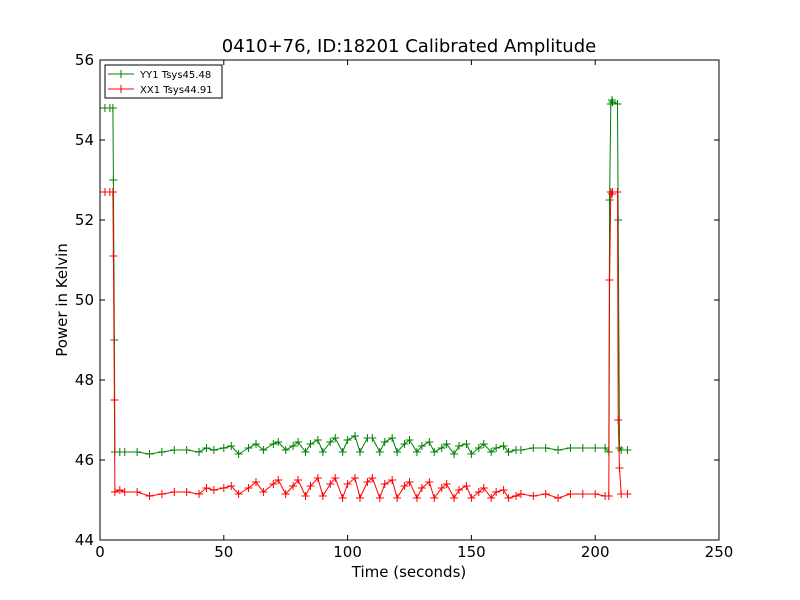  What do you see at coordinates (100, 552) in the screenshot?
I see `x-tick-label: 0` at bounding box center [100, 552].